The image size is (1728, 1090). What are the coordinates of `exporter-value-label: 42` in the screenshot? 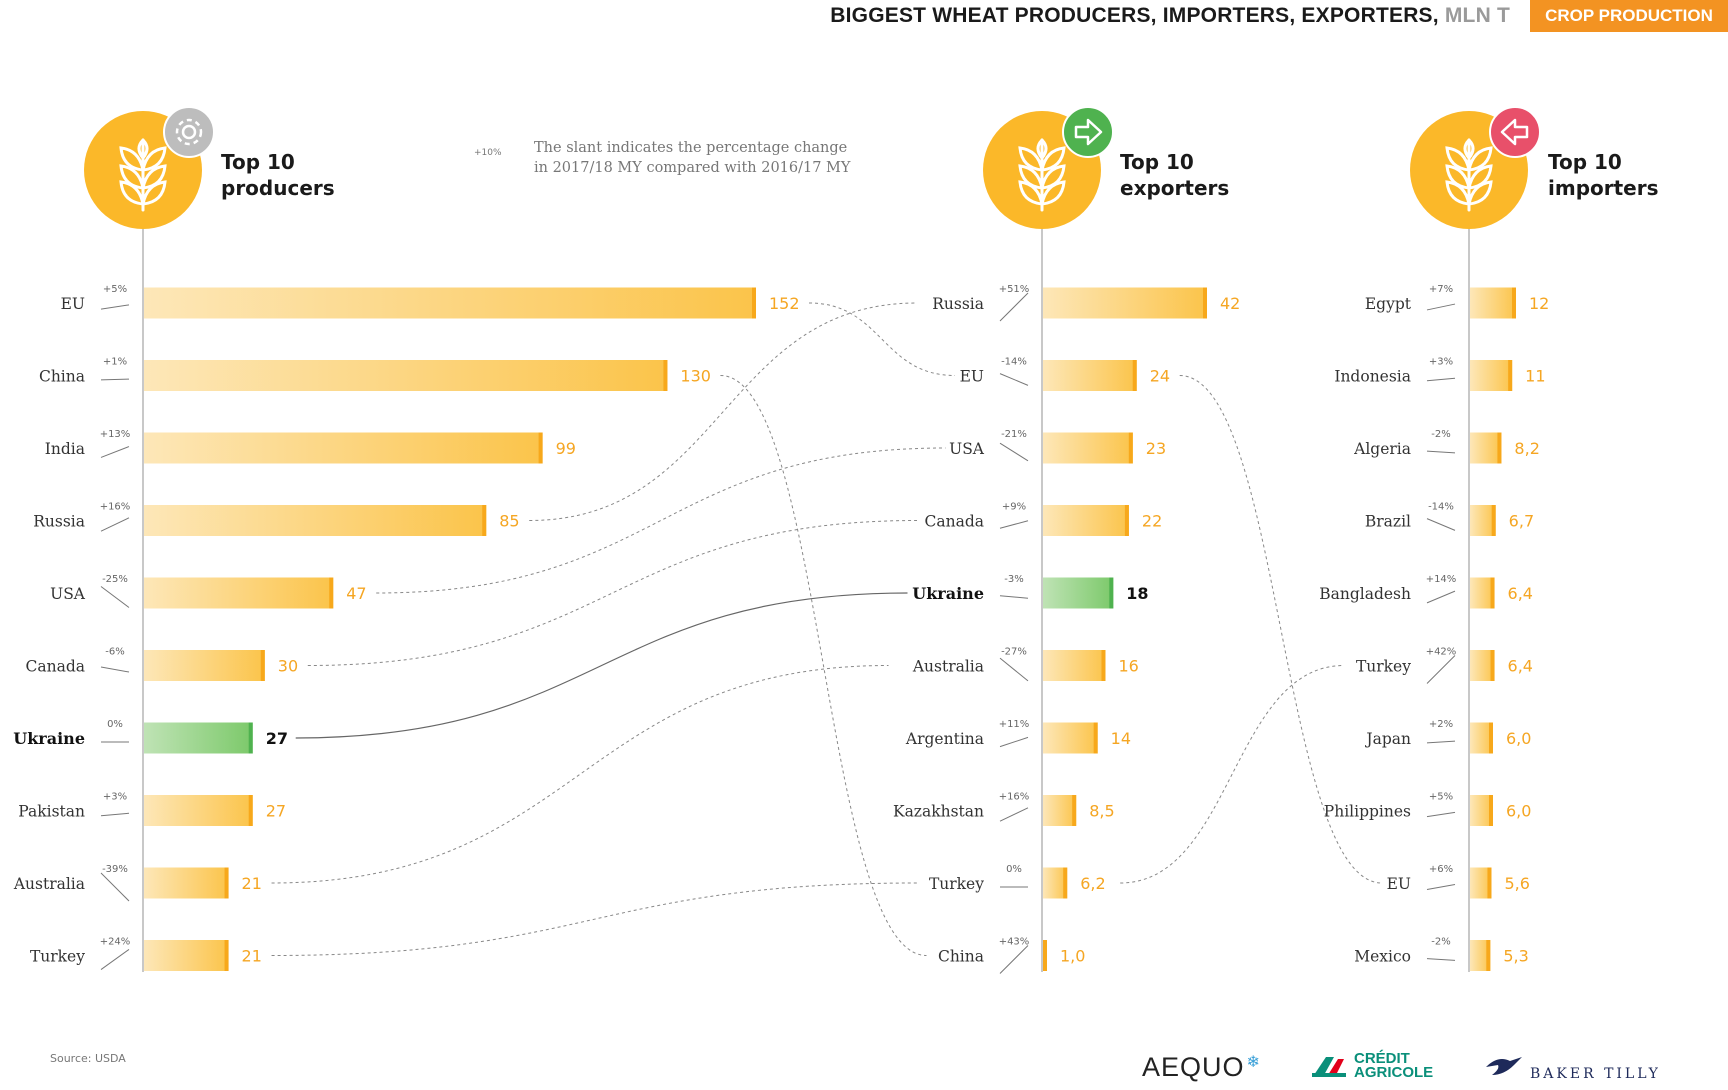 It's located at (1230, 303).